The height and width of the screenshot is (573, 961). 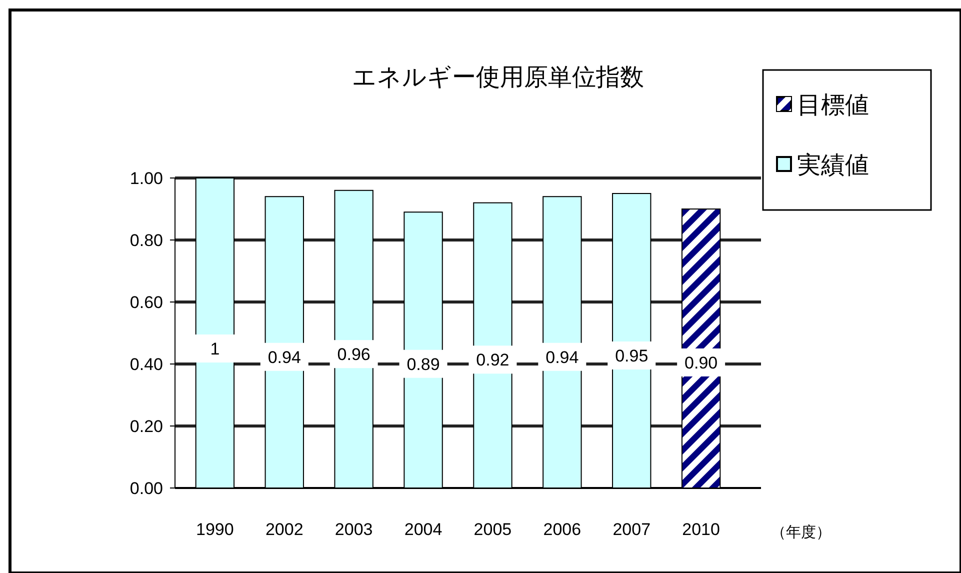 I want to click on x-tick-label: 2005, so click(x=493, y=529).